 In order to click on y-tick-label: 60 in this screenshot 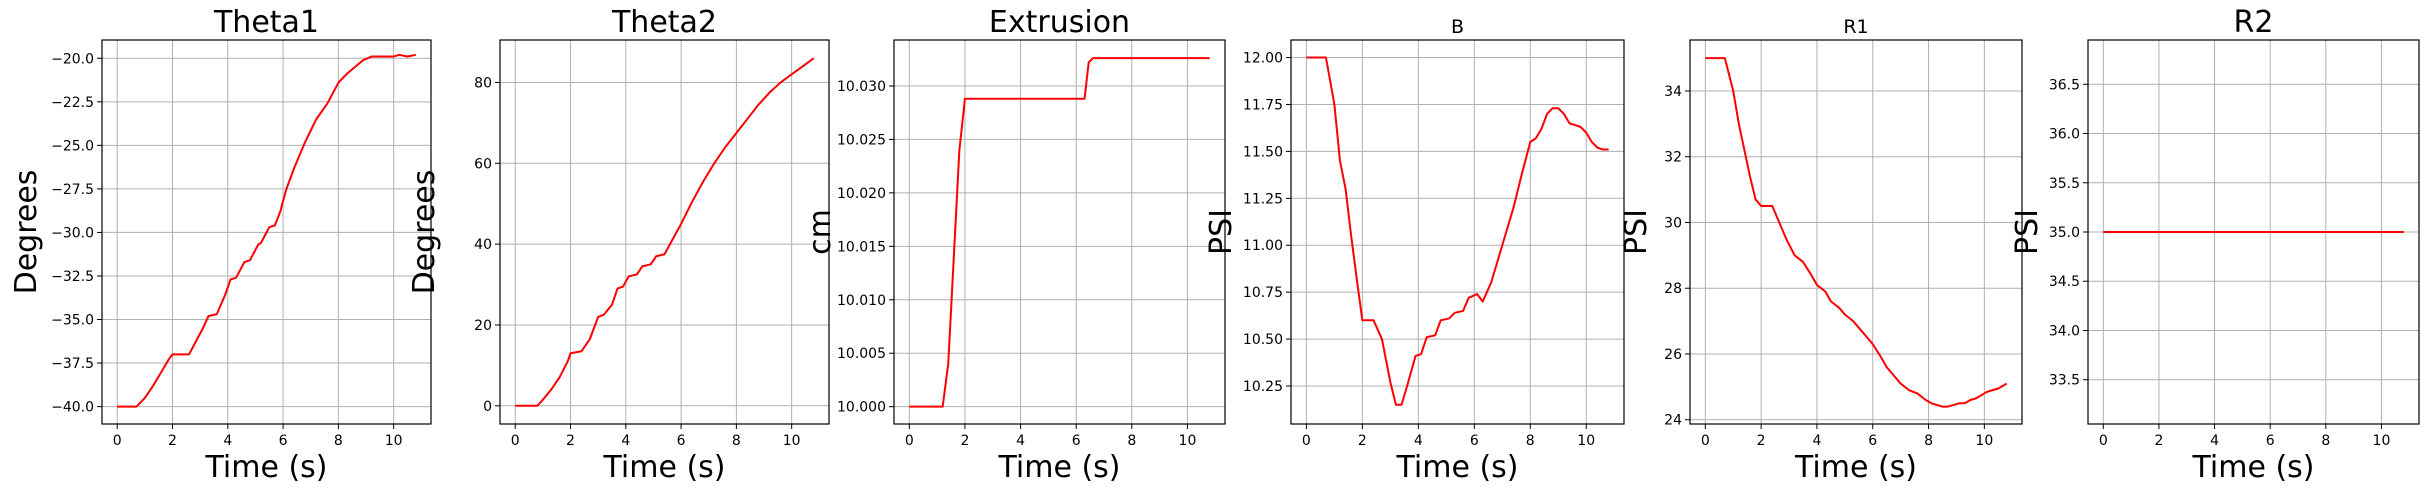, I will do `click(483, 164)`.